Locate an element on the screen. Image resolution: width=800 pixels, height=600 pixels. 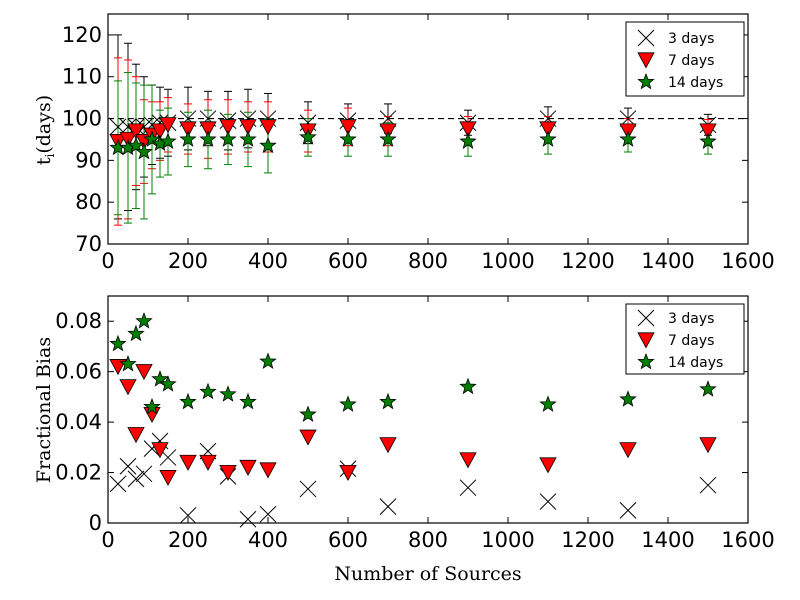
bottom-legend-label: 3 days is located at coordinates (691, 319).